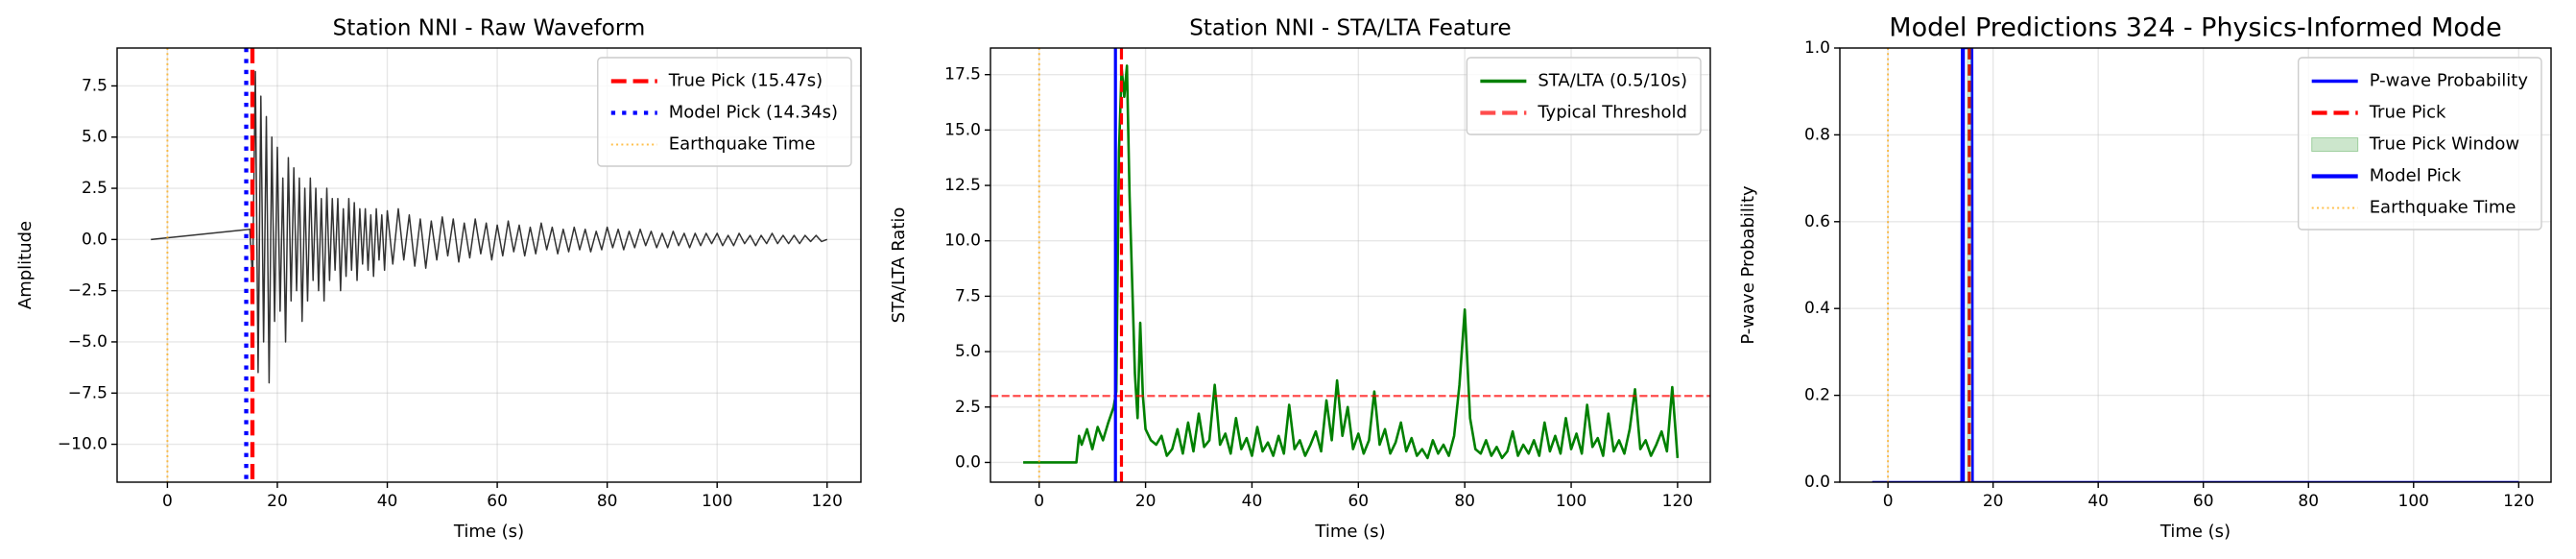 This screenshot has height=559, width=2576. Describe the element at coordinates (489, 28) in the screenshot. I see `chart-title: Station NNI - Raw Waveform` at that location.